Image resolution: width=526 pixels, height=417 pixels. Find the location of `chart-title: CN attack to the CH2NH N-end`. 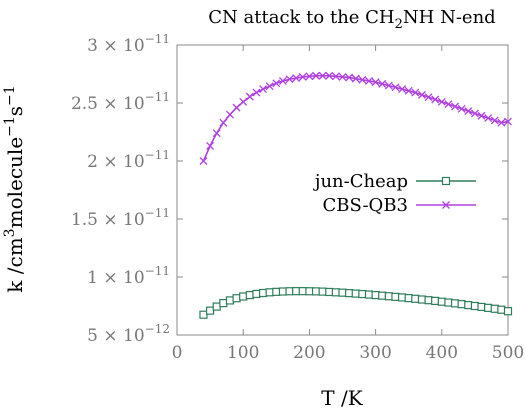

chart-title: CN attack to the CH2NH N-end is located at coordinates (351, 19).